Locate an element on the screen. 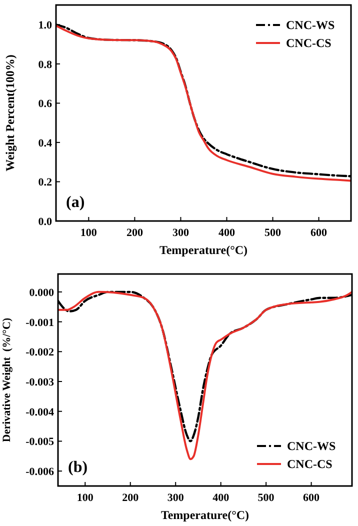 This screenshot has height=526, width=358. y-tick-label: -0.002 is located at coordinates (40, 352).